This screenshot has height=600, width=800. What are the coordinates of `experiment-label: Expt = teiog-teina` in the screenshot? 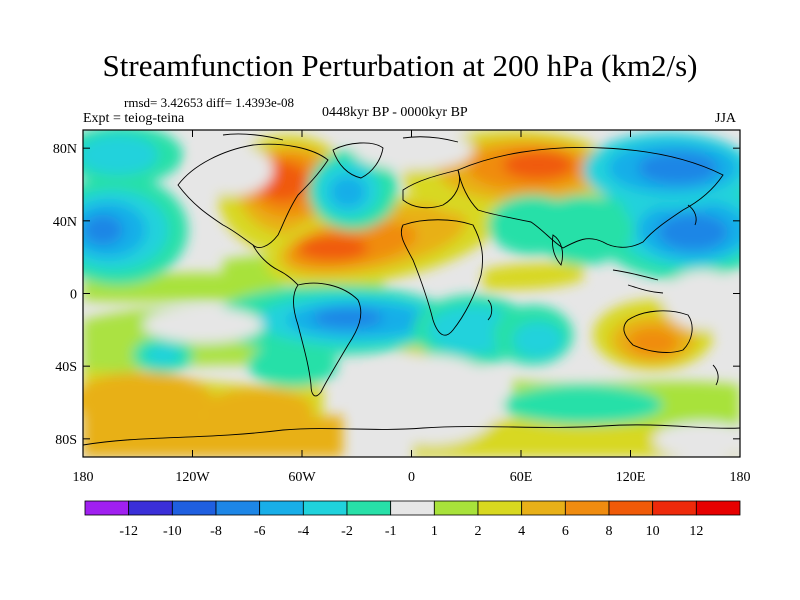 It's located at (134, 118).